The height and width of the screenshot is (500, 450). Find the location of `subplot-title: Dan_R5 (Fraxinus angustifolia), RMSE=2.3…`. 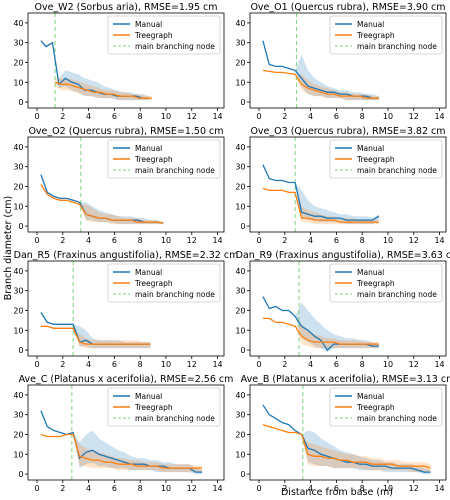

subplot-title: Dan_R5 (Fraxinus angustifolia), RMSE=2.3… is located at coordinates (126, 255).